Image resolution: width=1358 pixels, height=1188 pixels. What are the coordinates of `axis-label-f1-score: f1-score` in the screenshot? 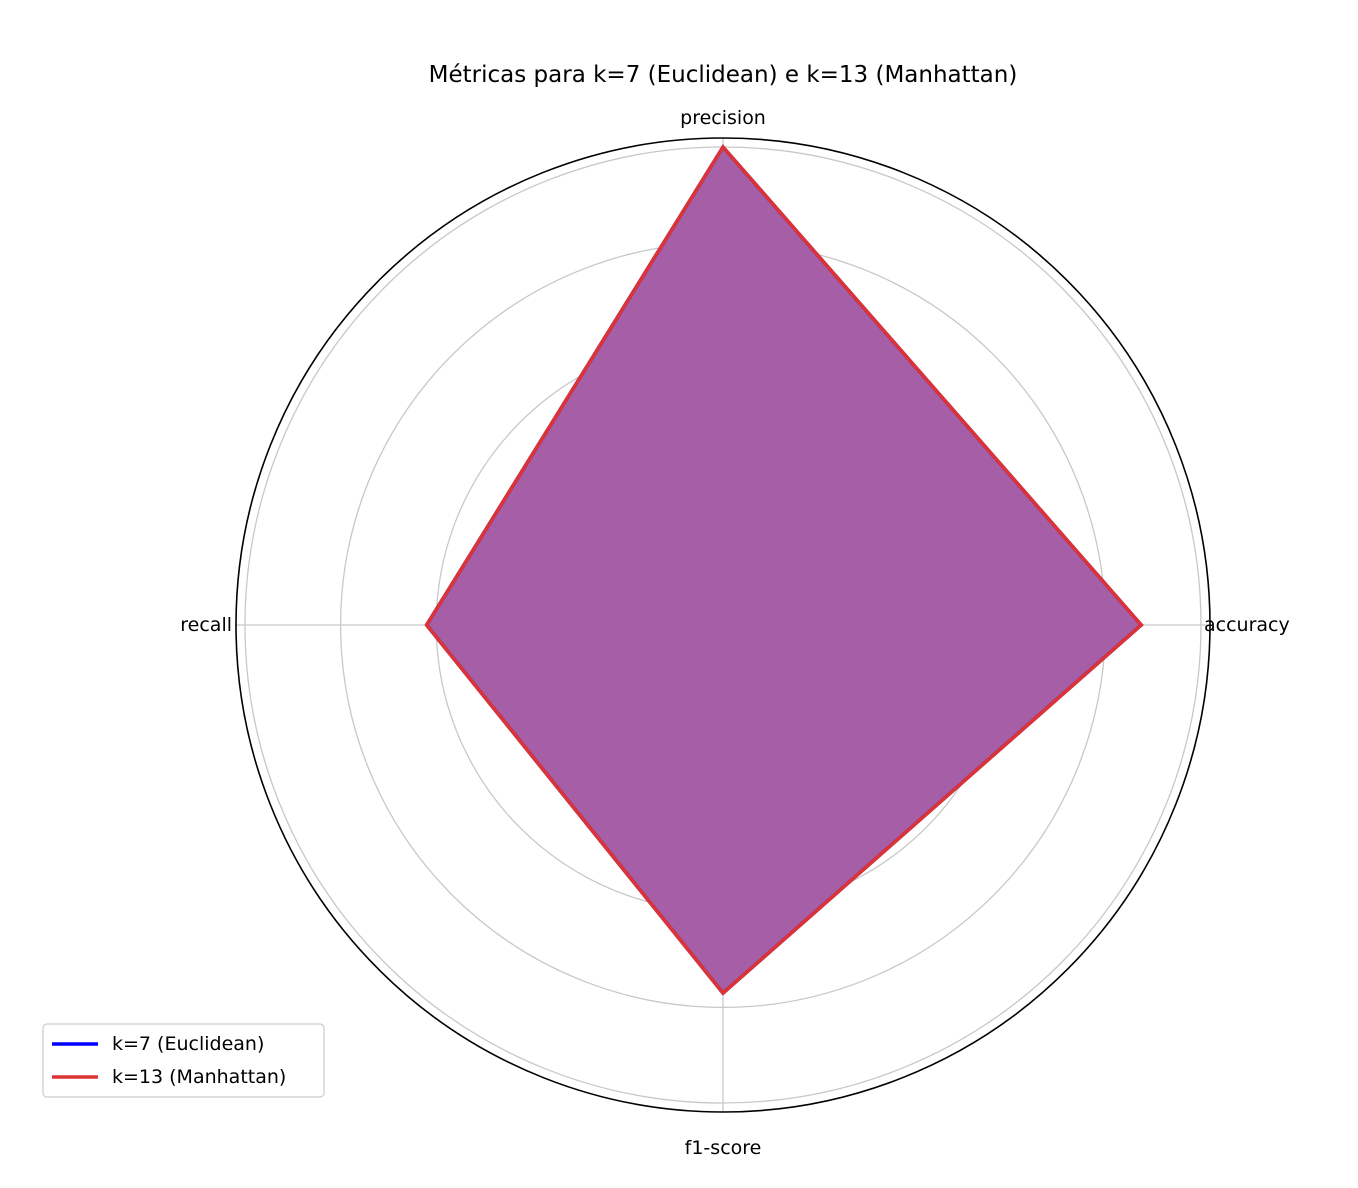 It's located at (723, 1148).